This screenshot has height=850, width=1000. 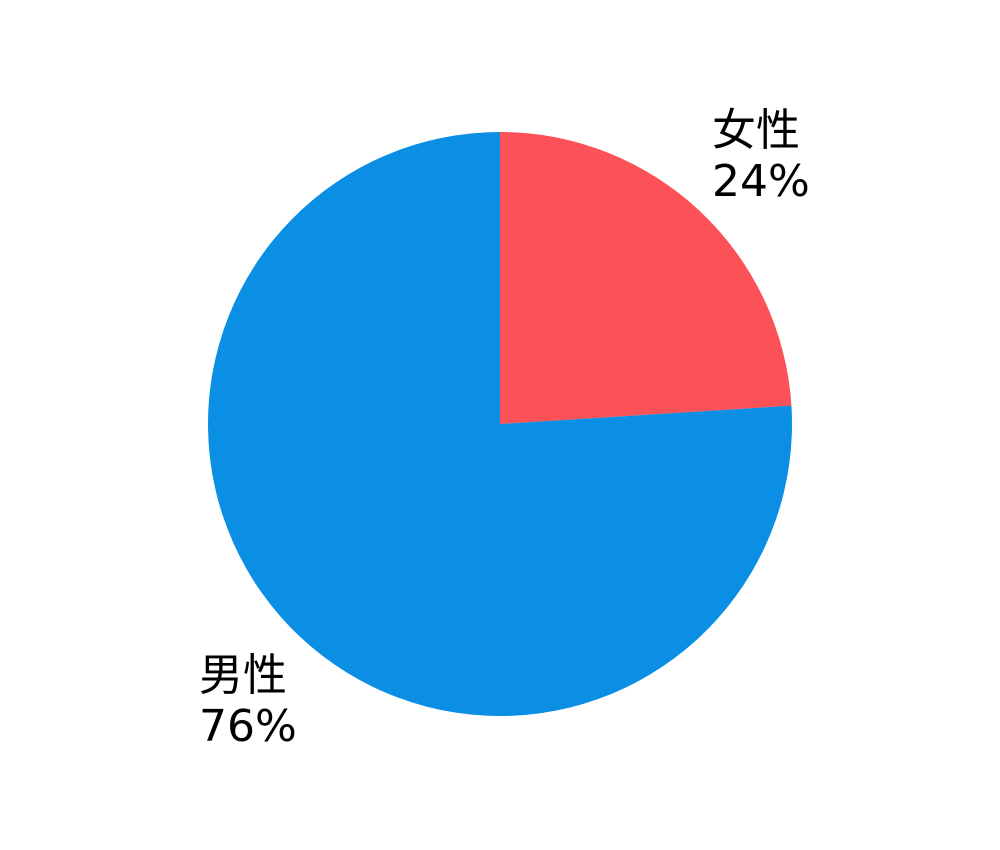 What do you see at coordinates (248, 726) in the screenshot?
I see `pie-label-male-value: 76%` at bounding box center [248, 726].